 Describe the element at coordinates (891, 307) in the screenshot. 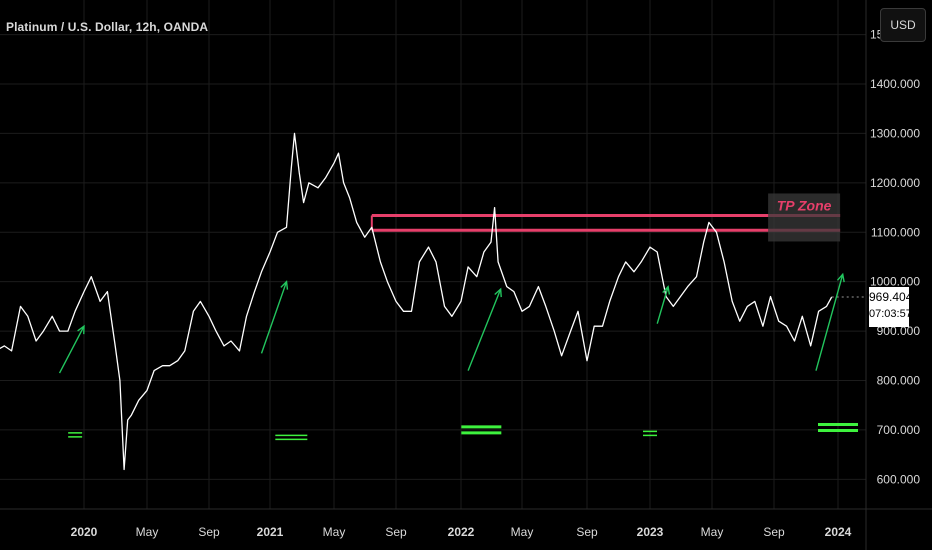

I see `last-price-badge: 969.404 07:03:57` at that location.